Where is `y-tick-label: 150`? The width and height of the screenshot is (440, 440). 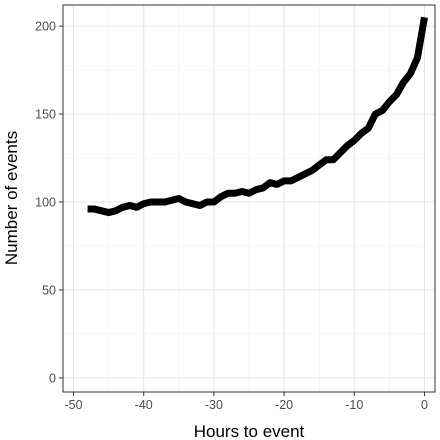
y-tick-label: 150 is located at coordinates (45, 115).